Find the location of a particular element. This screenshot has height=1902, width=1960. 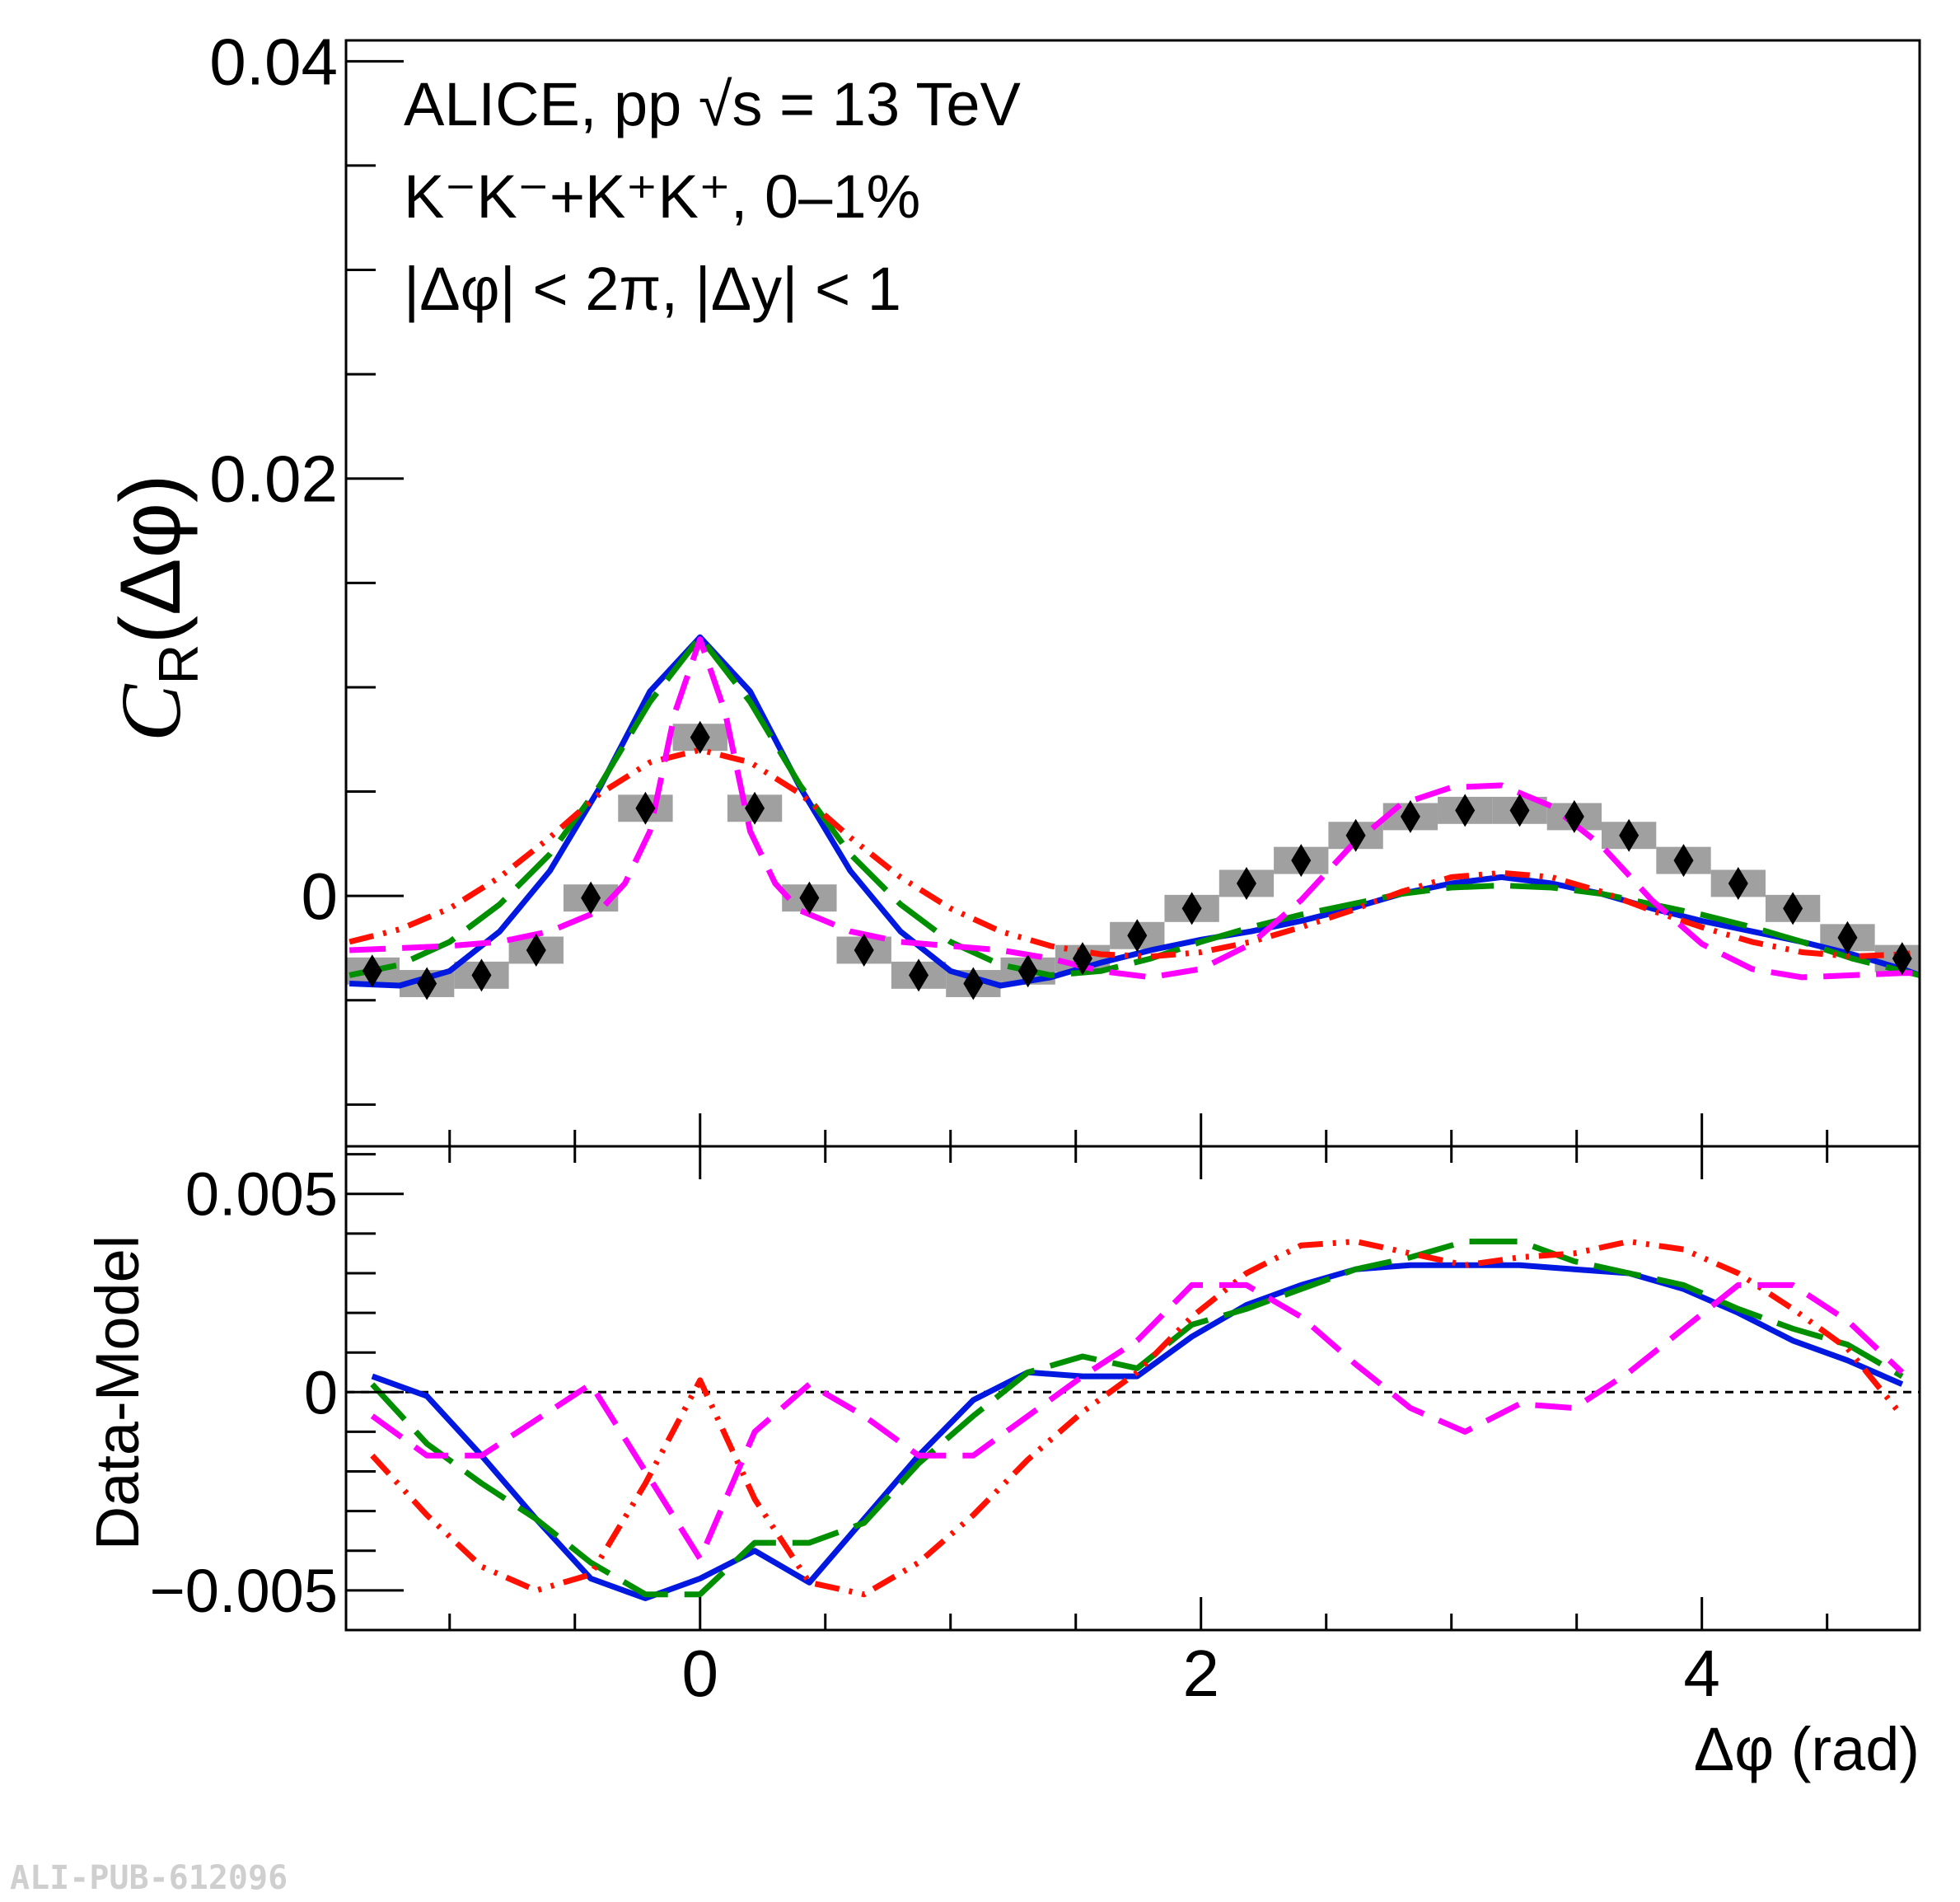

lower-y-axis-label: Data-Model is located at coordinates (118, 1393).